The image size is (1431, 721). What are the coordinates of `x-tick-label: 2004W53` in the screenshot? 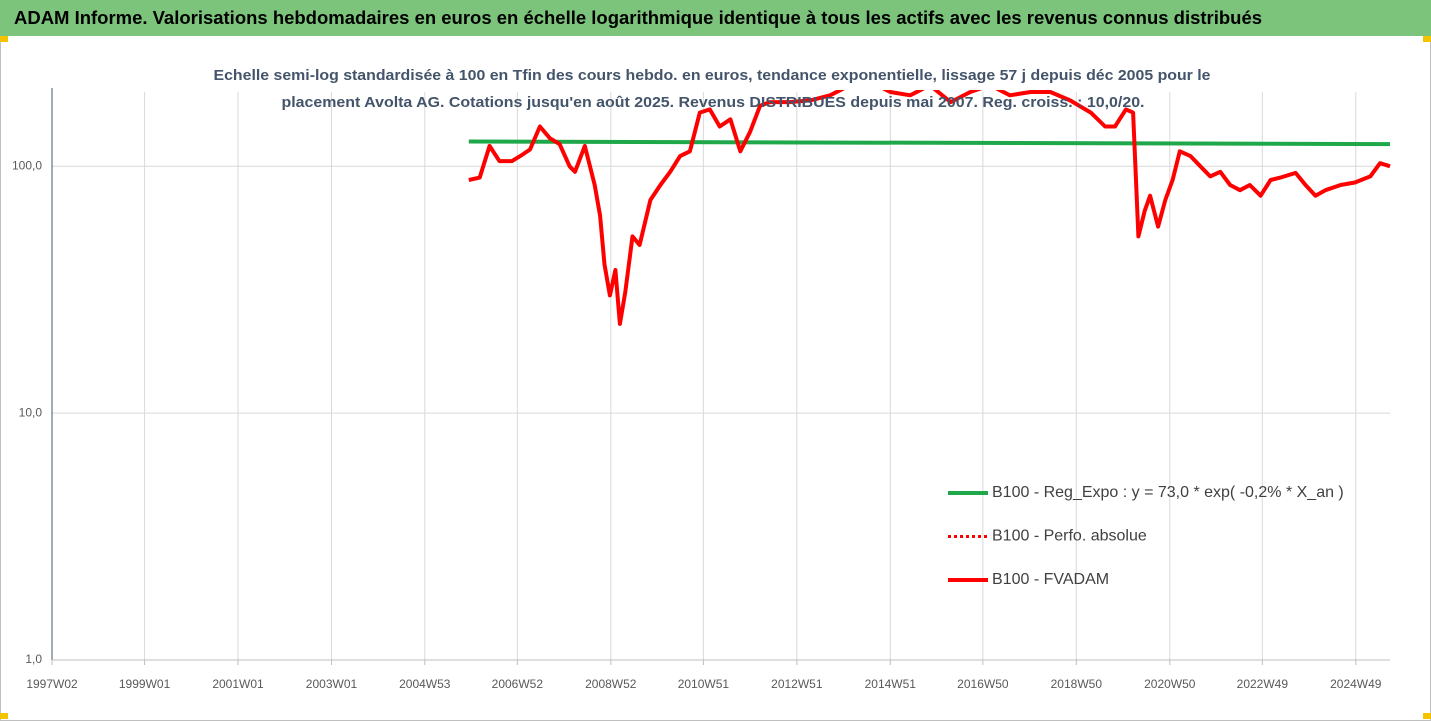 It's located at (425, 684).